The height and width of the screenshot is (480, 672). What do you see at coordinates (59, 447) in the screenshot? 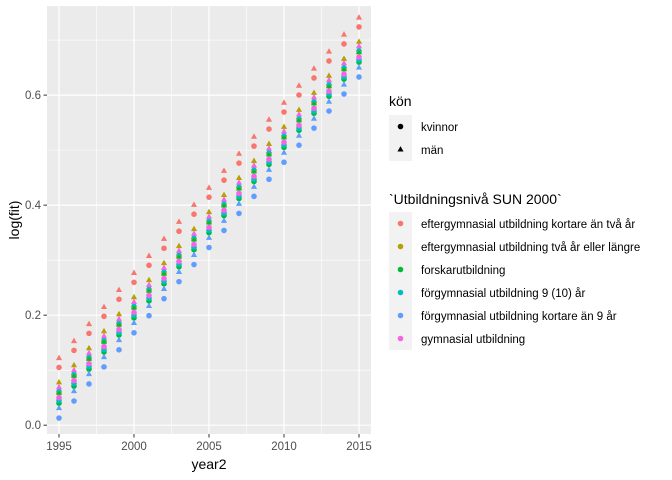
I see `x-tick-label: 1995` at bounding box center [59, 447].